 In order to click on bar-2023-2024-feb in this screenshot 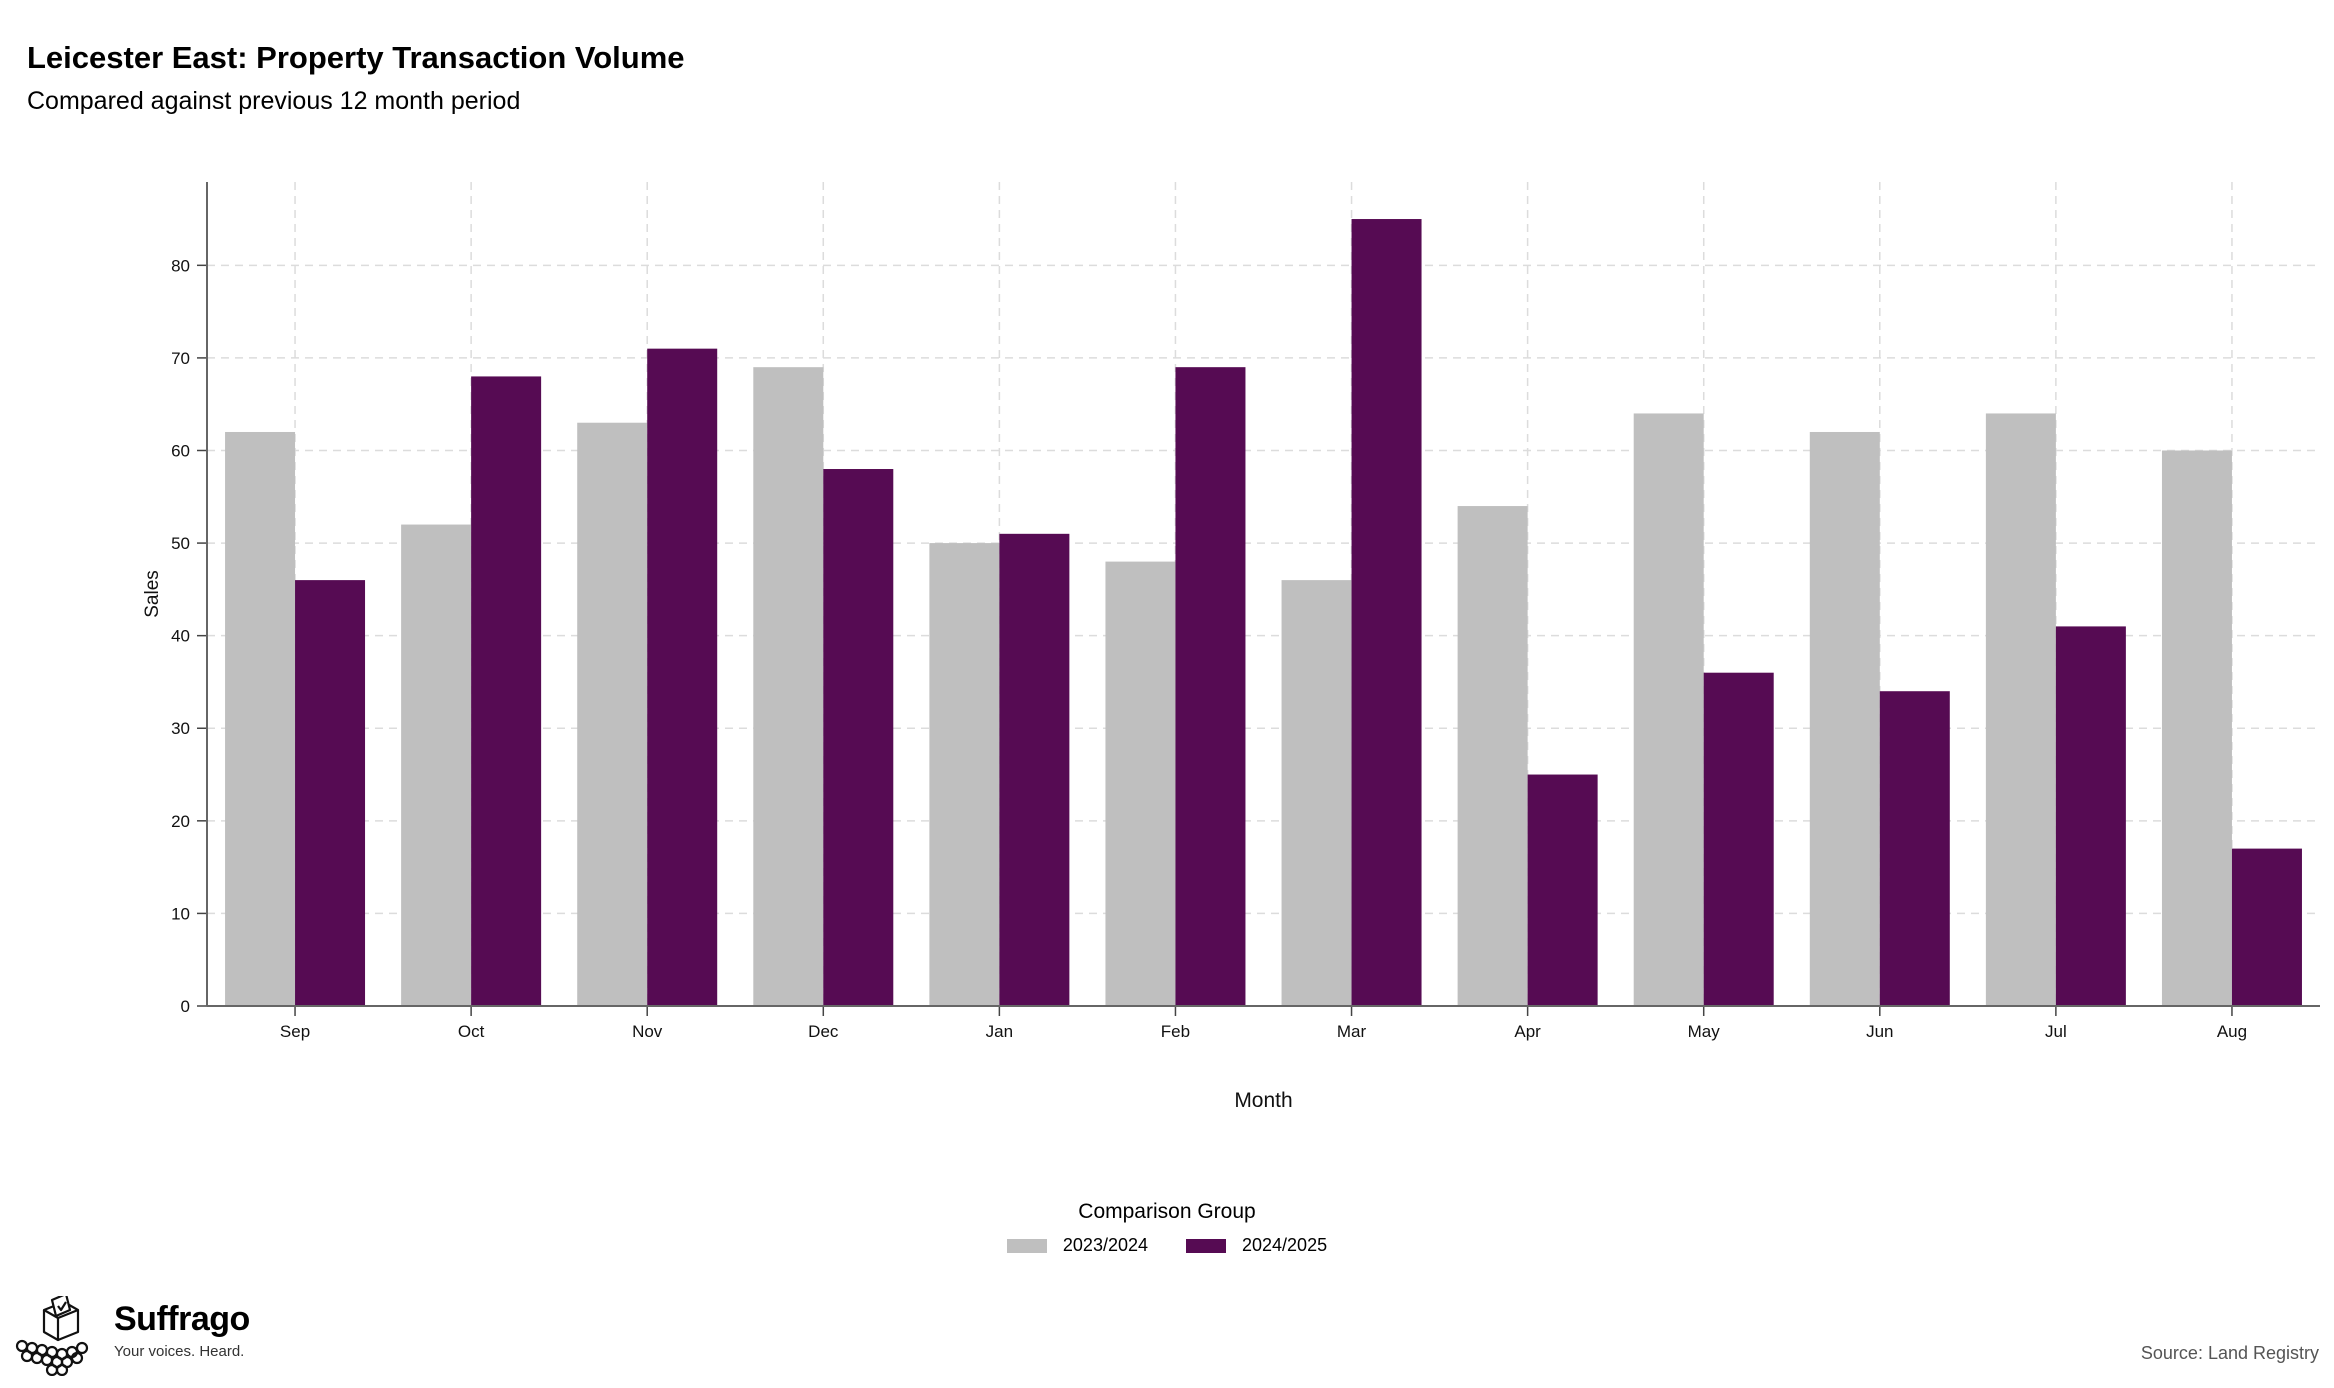, I will do `click(1140, 783)`.